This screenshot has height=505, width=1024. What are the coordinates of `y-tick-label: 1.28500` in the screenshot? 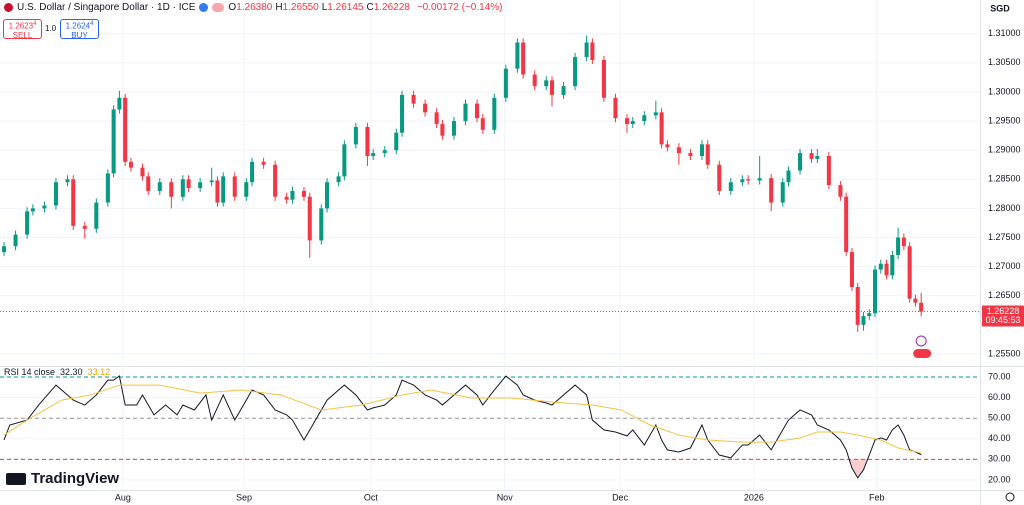 It's located at (1004, 179).